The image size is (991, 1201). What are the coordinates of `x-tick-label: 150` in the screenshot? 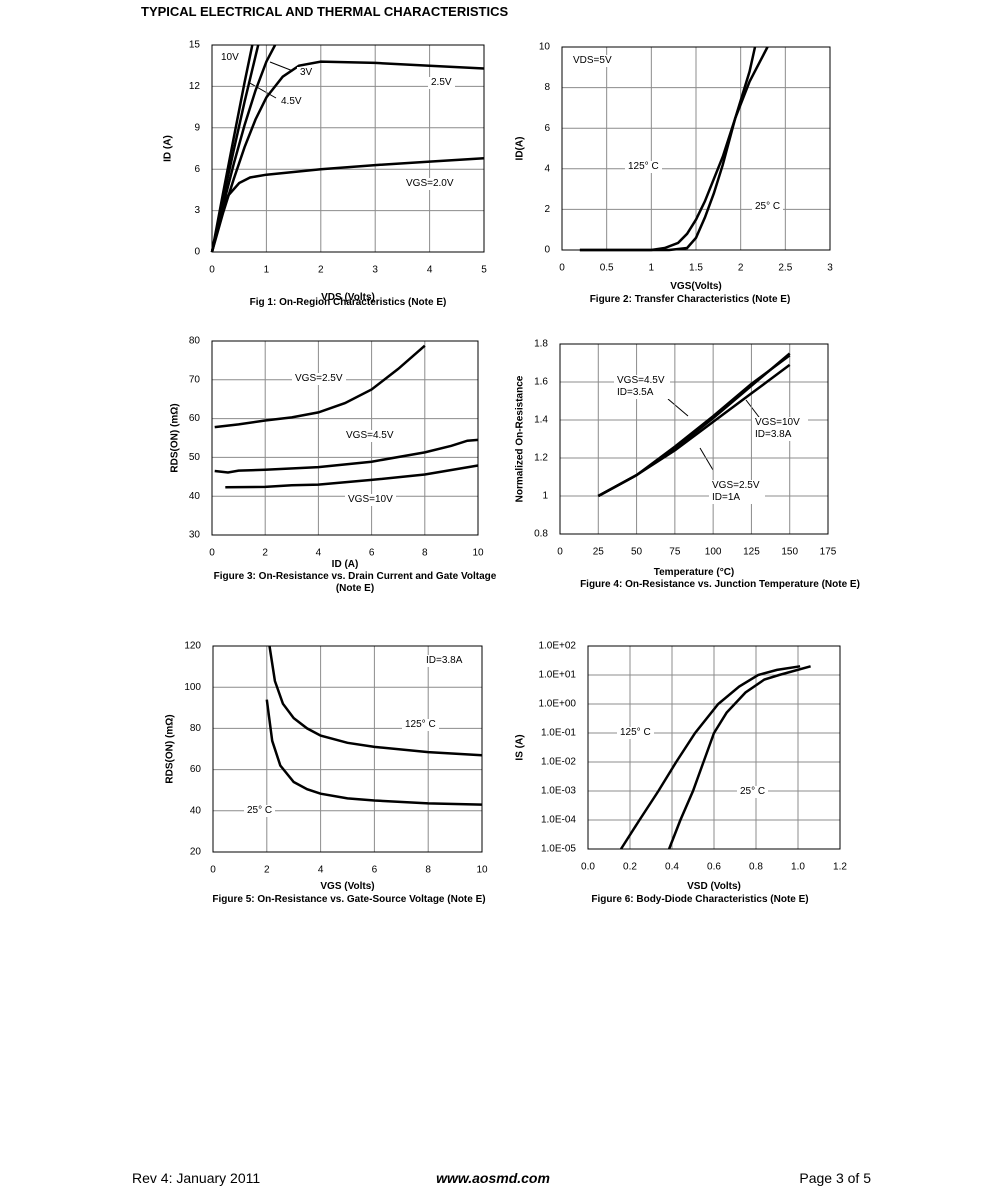 It's located at (789, 552).